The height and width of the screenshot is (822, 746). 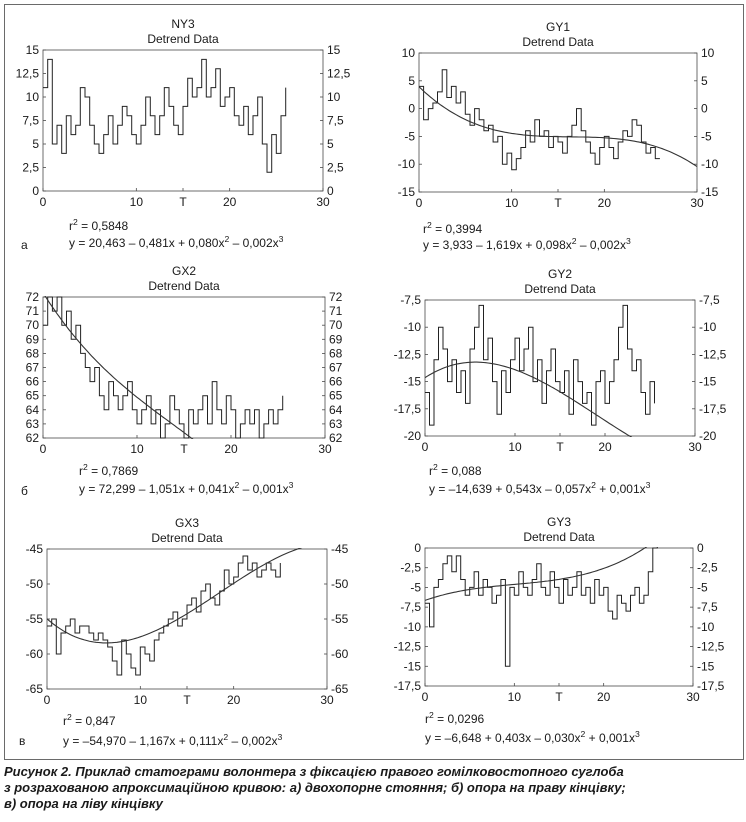 I want to click on y-tick-label-right: 66, so click(x=336, y=382).